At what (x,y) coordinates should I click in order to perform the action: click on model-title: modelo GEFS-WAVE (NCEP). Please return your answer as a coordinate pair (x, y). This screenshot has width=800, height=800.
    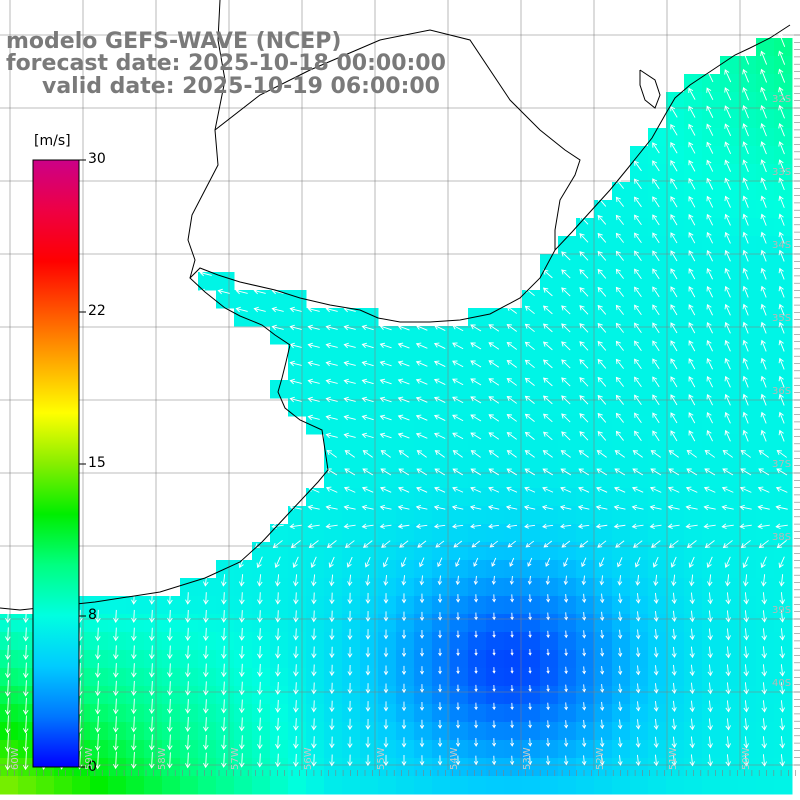
    Looking at the image, I should click on (174, 41).